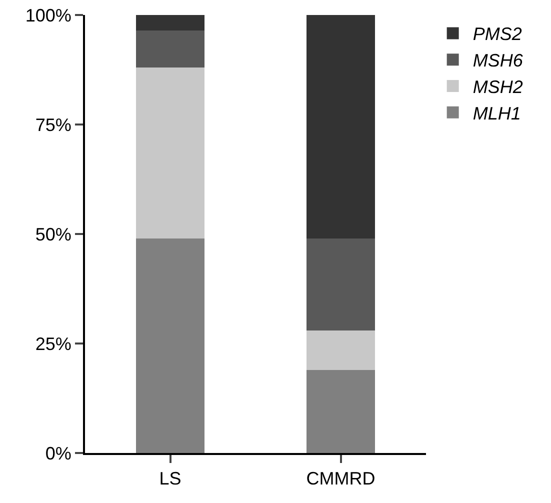  Describe the element at coordinates (58, 453) in the screenshot. I see `y-tick-label: 0%` at that location.